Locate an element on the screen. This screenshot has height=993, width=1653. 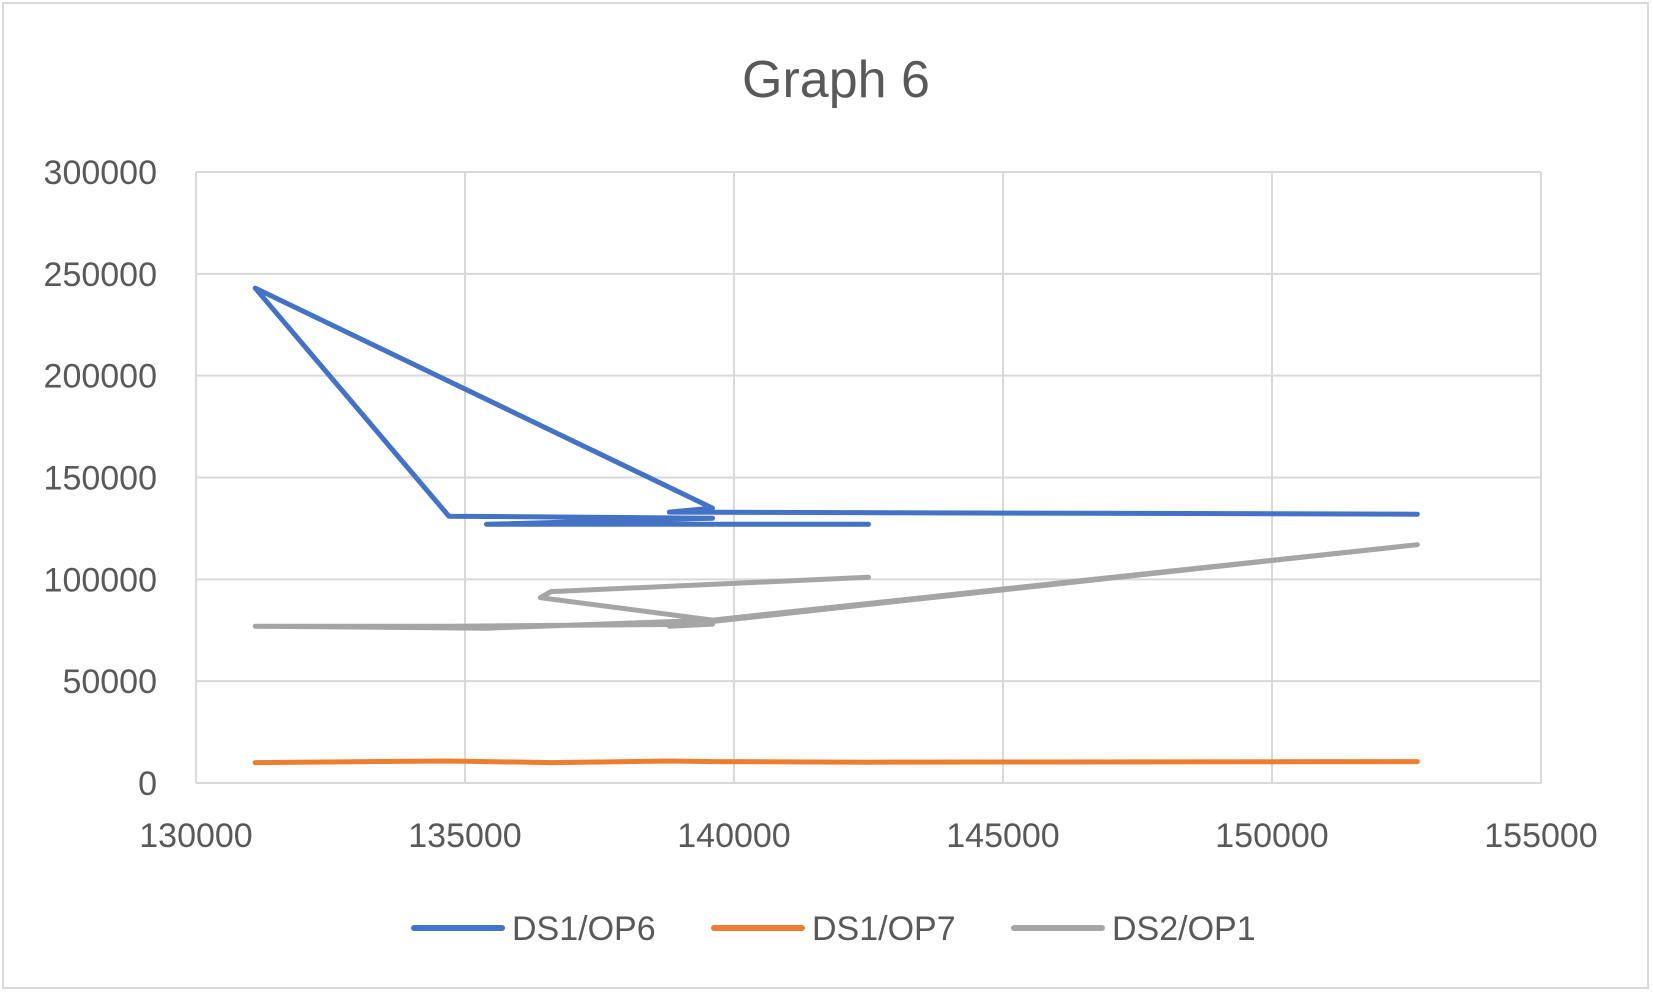
legend: DS1/OP6 DS1/OP7 DS2/OP1 is located at coordinates (833, 929).